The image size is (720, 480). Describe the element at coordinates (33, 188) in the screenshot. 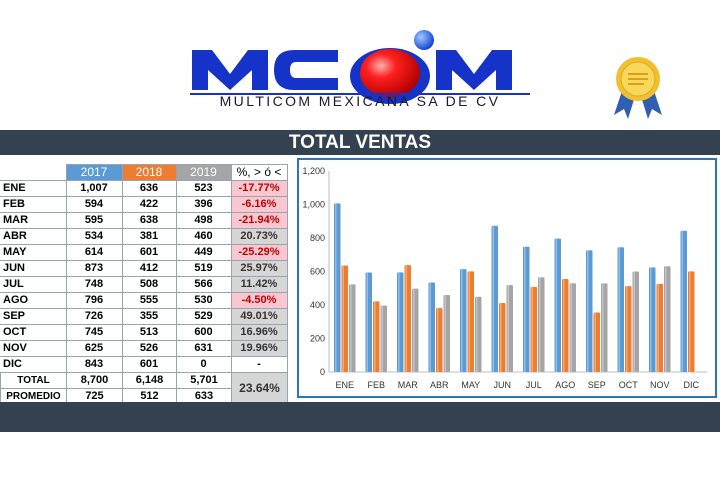

I see `month-label: ENE` at that location.